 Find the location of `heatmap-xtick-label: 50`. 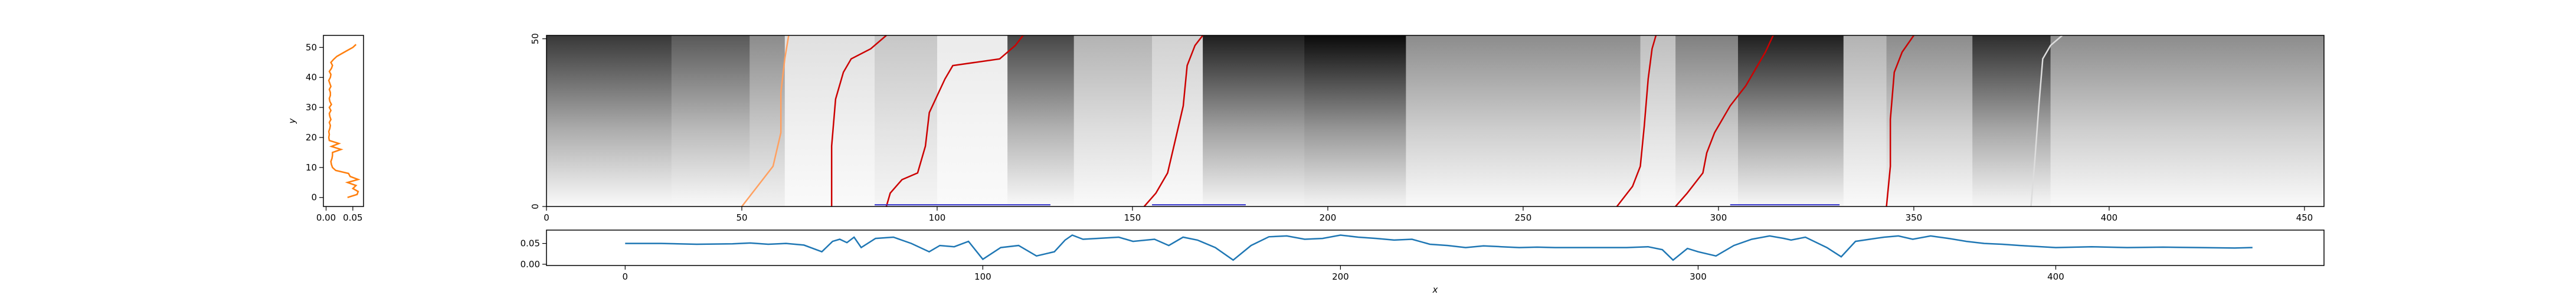

heatmap-xtick-label: 50 is located at coordinates (741, 217).